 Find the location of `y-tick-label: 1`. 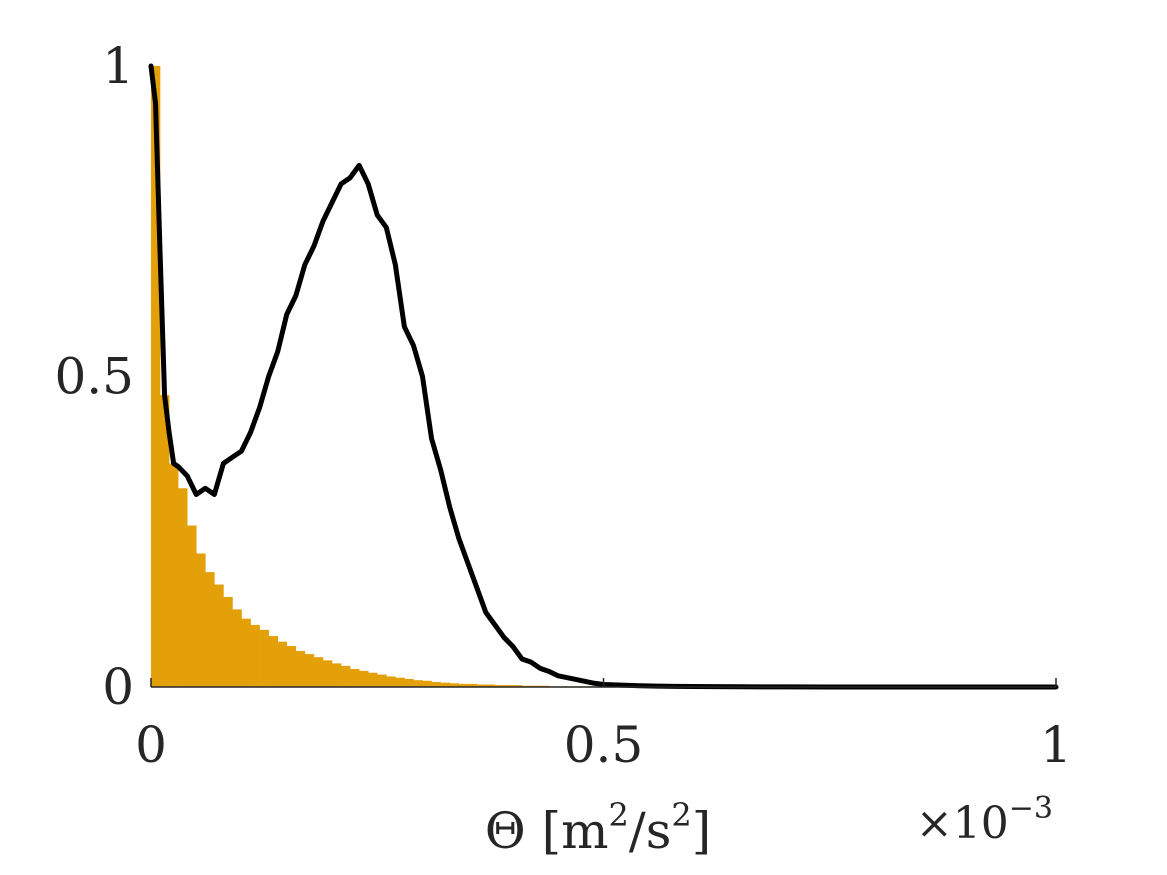

y-tick-label: 1 is located at coordinates (118, 66).